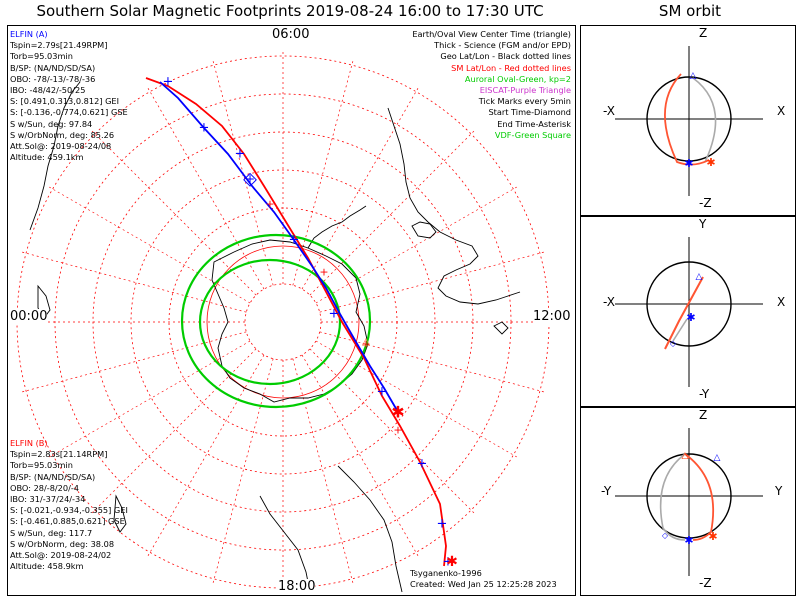  Describe the element at coordinates (511, 67) in the screenshot. I see `legend-entry: SM Lat/Lon - Red dotted lines` at that location.